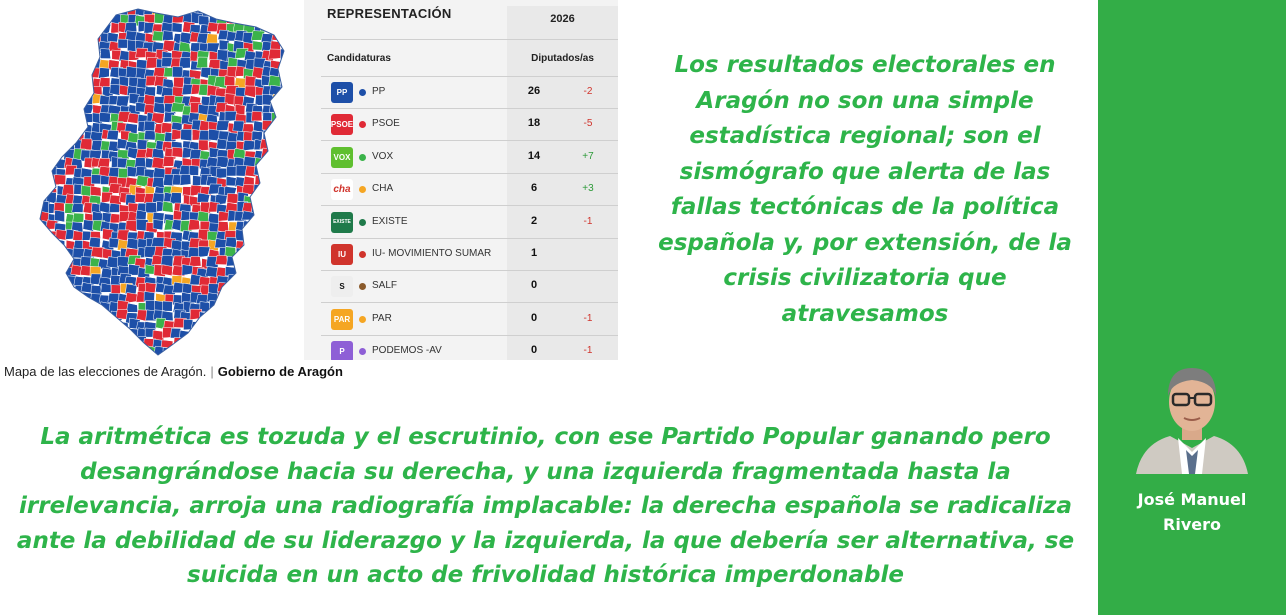  What do you see at coordinates (534, 350) in the screenshot?
I see `party-seats: 0` at bounding box center [534, 350].